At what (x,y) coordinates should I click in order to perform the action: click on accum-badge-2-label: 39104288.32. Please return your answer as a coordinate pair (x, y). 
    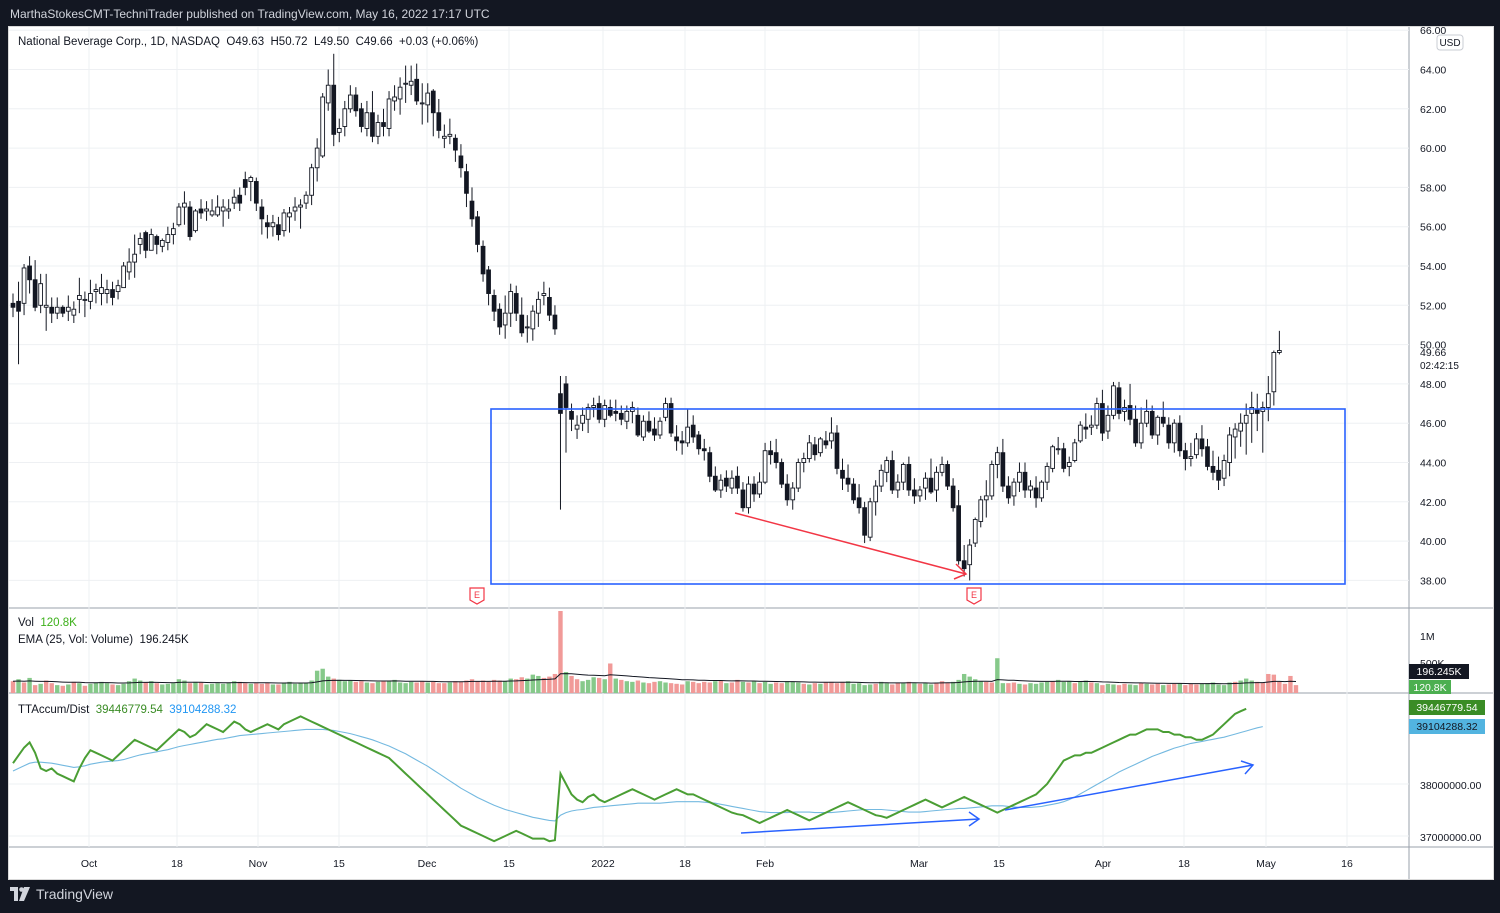
    Looking at the image, I should click on (1446, 727).